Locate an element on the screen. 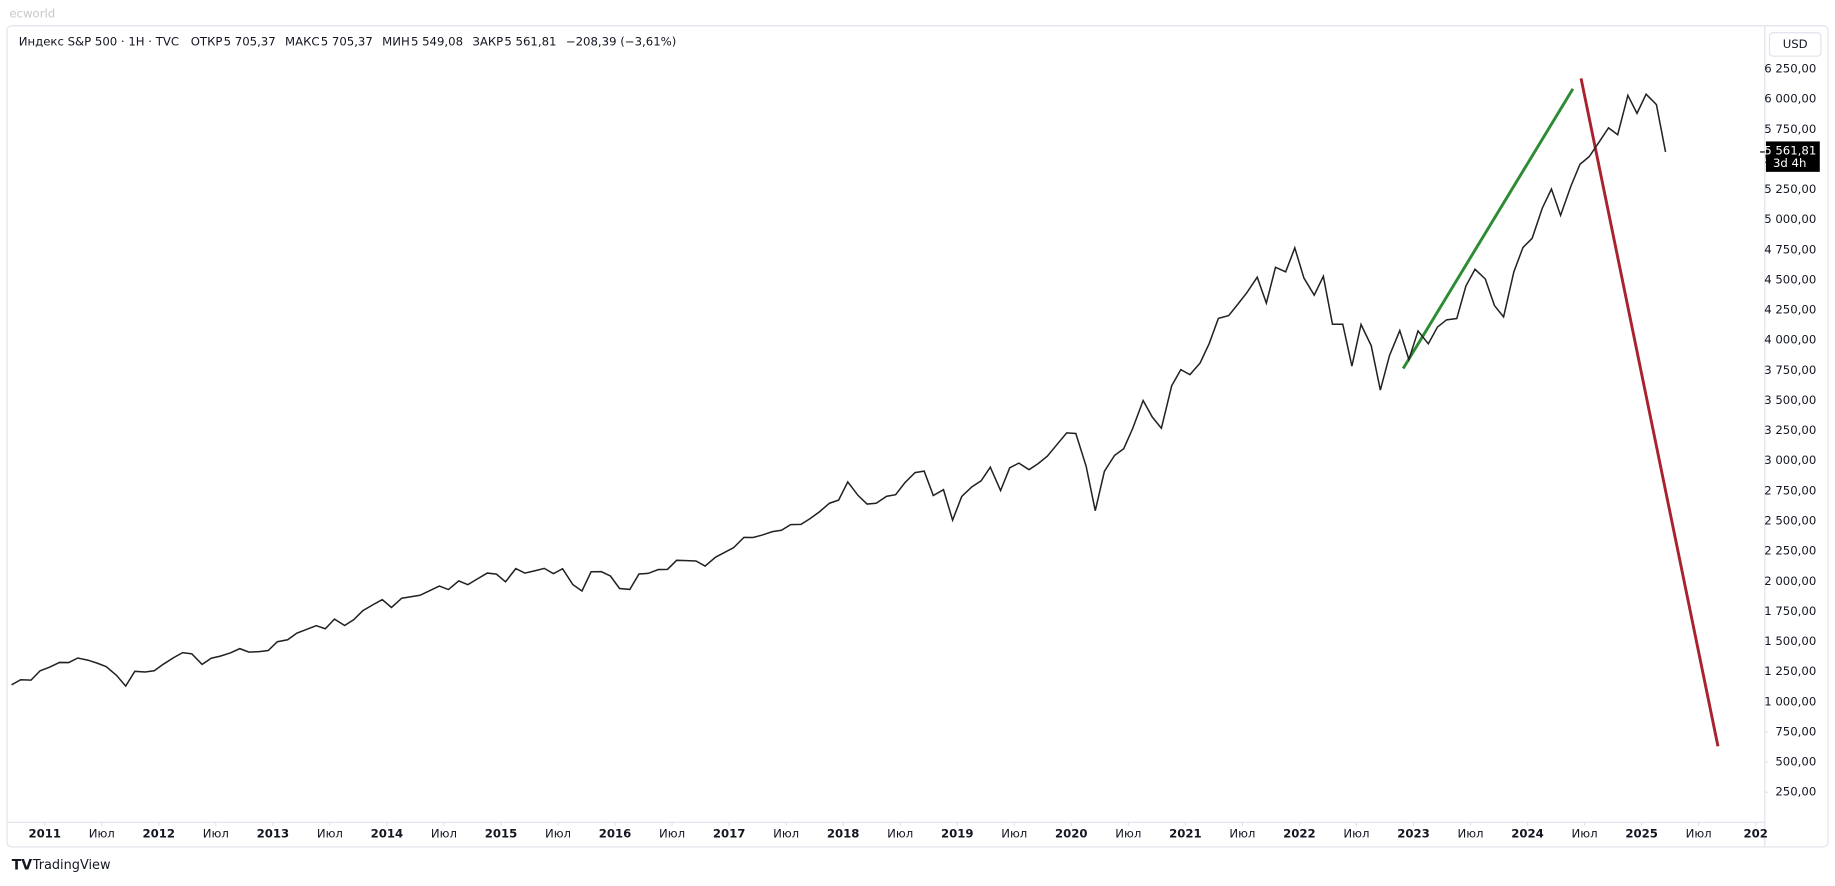 The width and height of the screenshot is (1835, 886). y-tick-label: 3 250,00 is located at coordinates (1790, 430).